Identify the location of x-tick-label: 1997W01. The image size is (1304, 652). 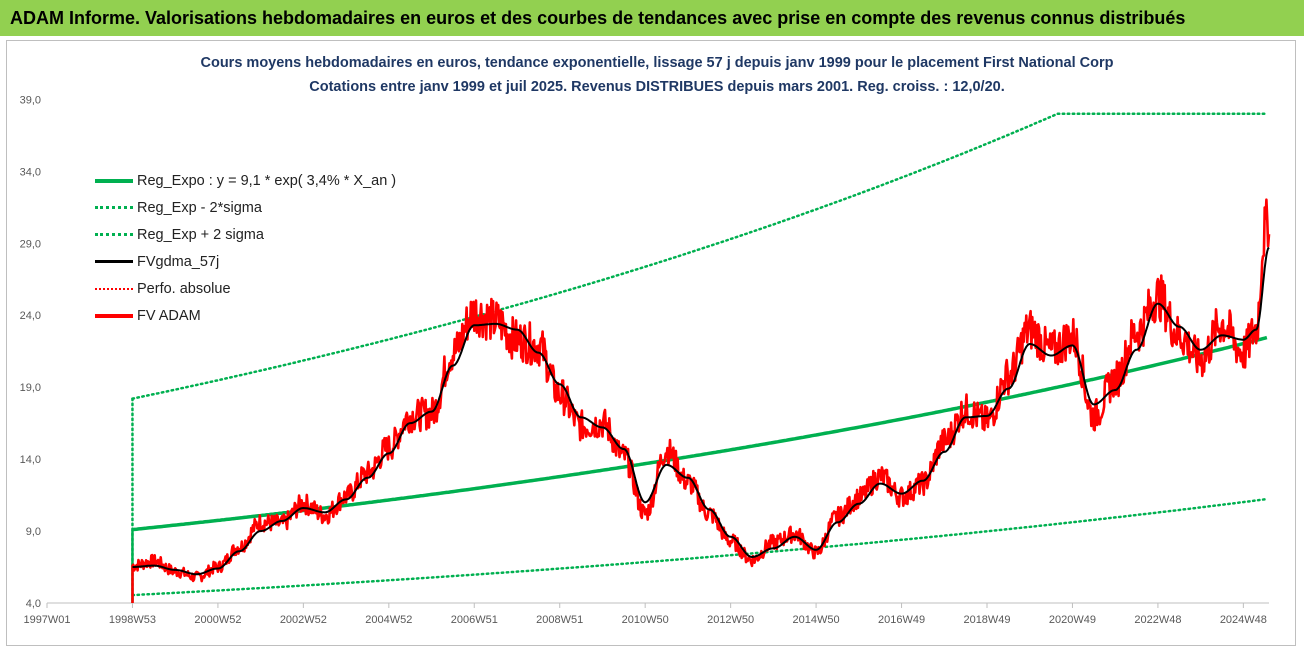
(46, 620).